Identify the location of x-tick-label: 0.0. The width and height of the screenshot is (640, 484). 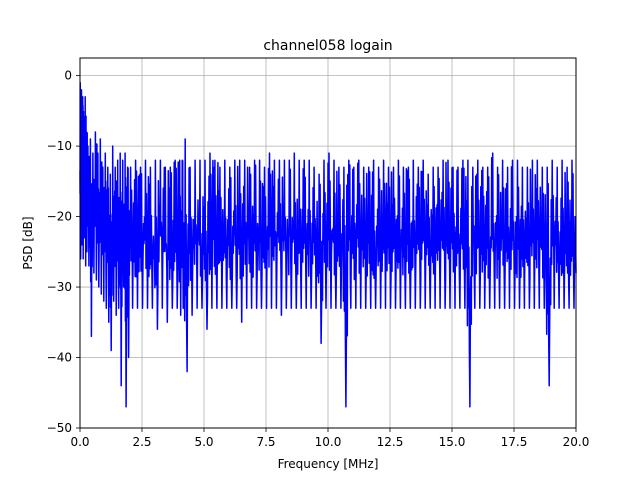
(79, 442).